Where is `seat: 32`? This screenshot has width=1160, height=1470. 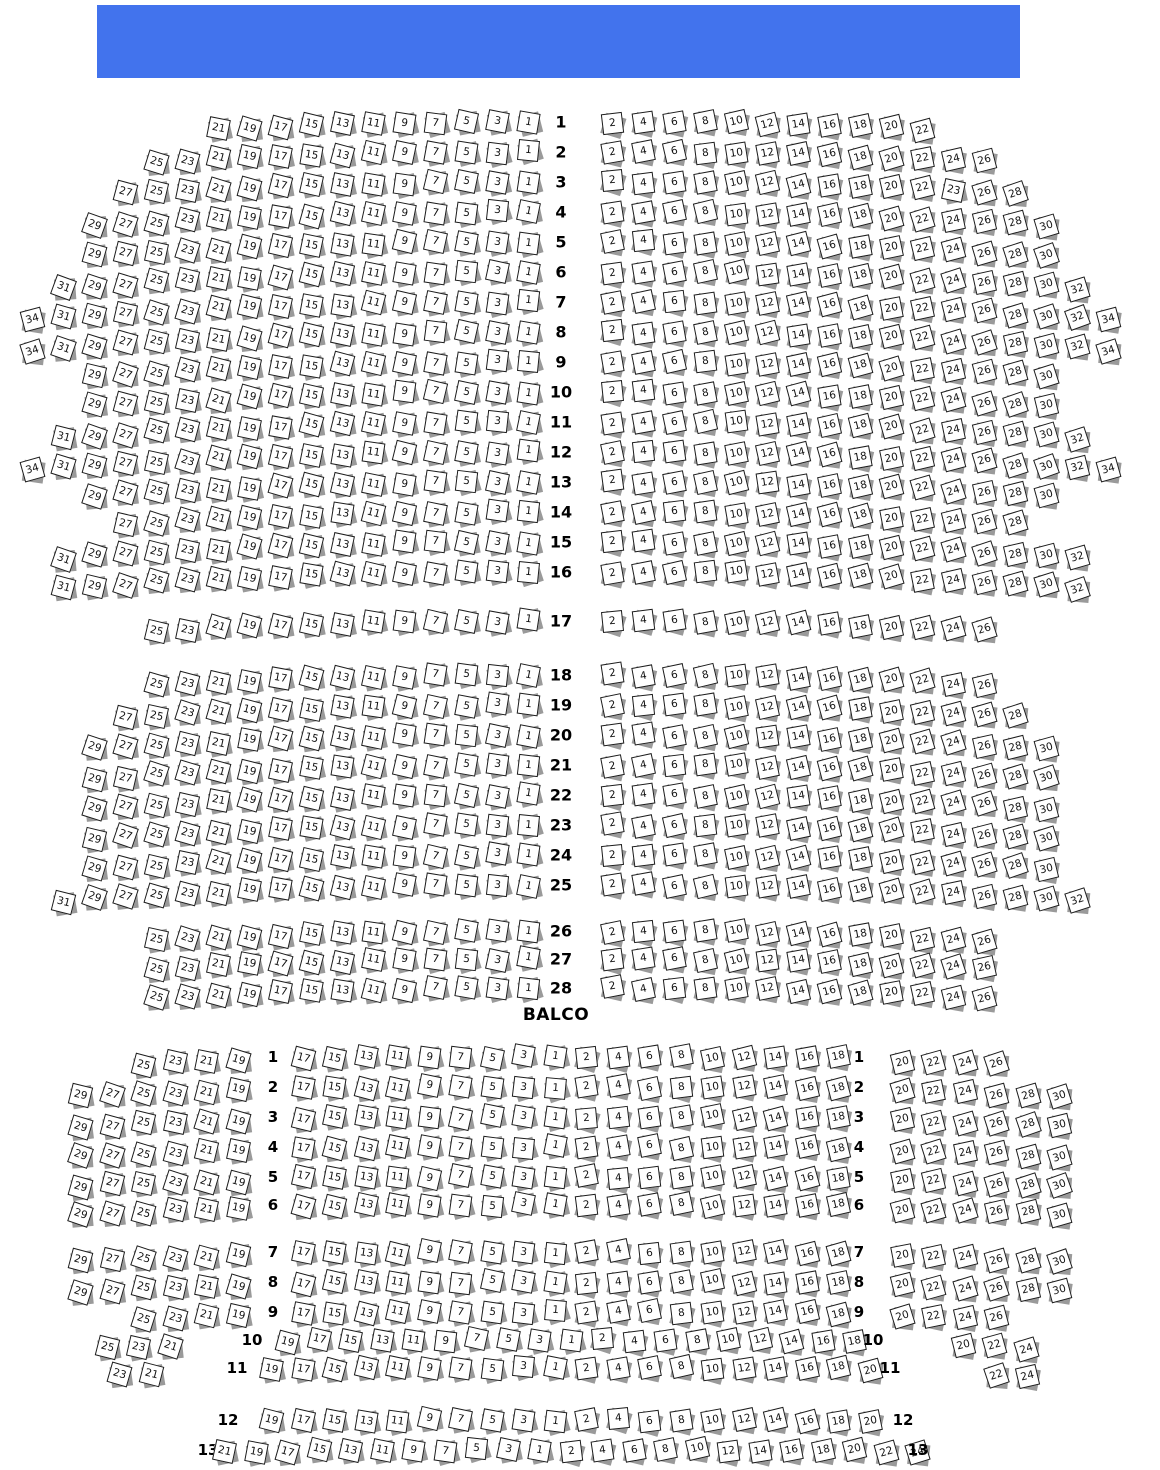
seat: 32 is located at coordinates (1077, 900).